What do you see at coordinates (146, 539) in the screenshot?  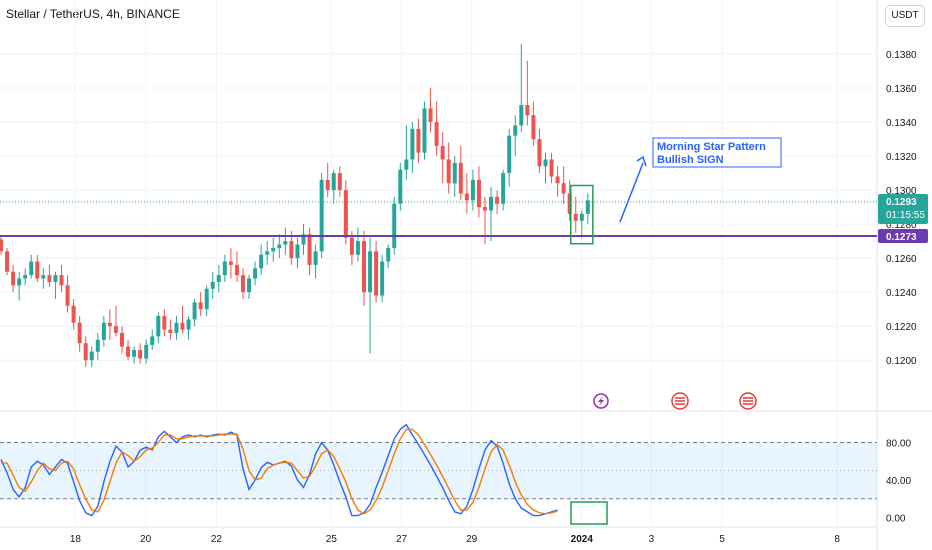 I see `time-tick-label: 20` at bounding box center [146, 539].